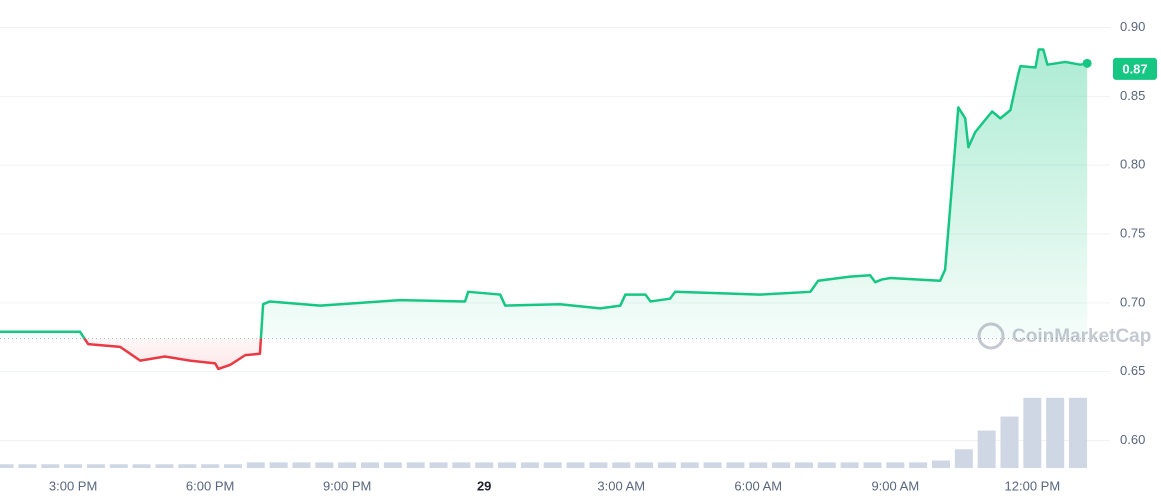 The width and height of the screenshot is (1161, 500). I want to click on y-tick-label: 0.60, so click(1132, 439).